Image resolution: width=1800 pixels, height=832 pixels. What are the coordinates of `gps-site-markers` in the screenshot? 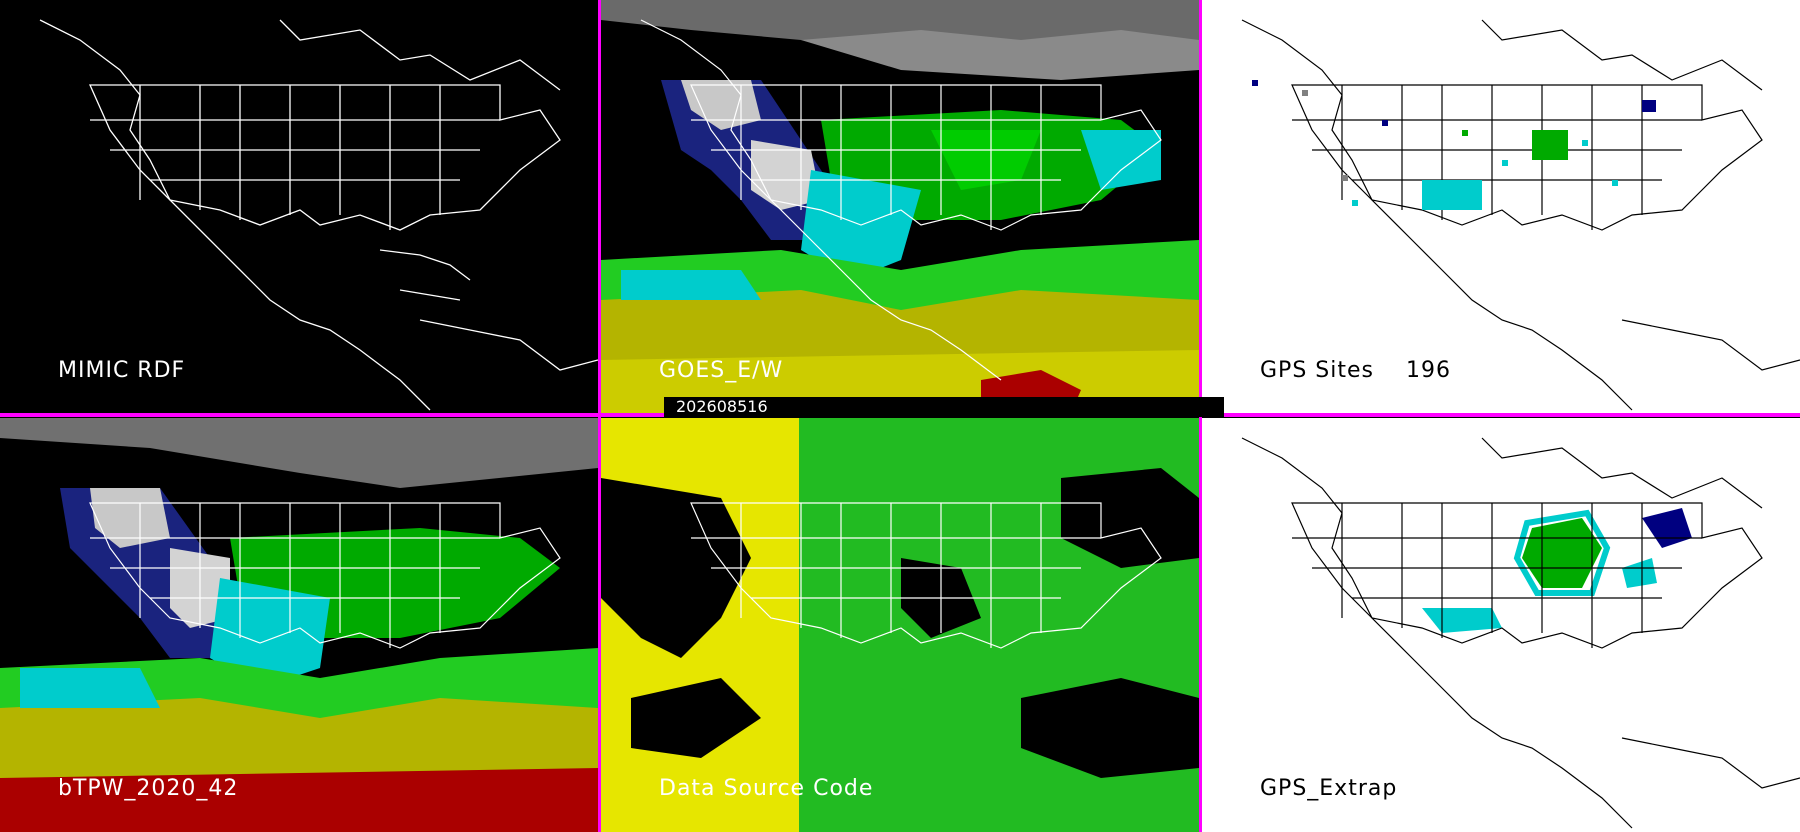 It's located at (1454, 145).